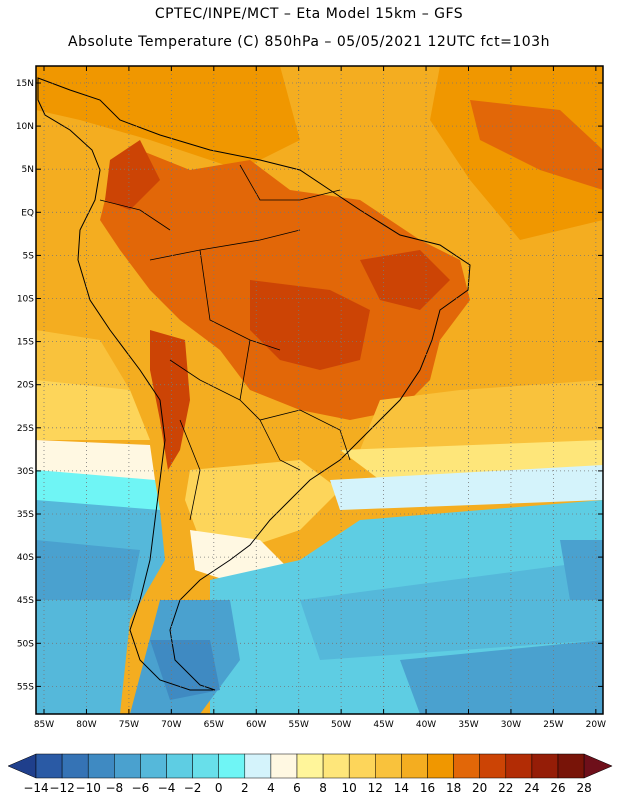 This screenshot has width=618, height=800. What do you see at coordinates (531, 788) in the screenshot?
I see `colorbar-label: 24` at bounding box center [531, 788].